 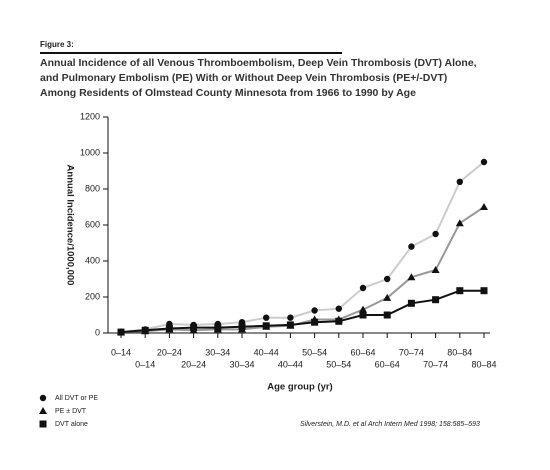 What do you see at coordinates (71, 411) in the screenshot?
I see `legend-label: PE ± DVT` at bounding box center [71, 411].